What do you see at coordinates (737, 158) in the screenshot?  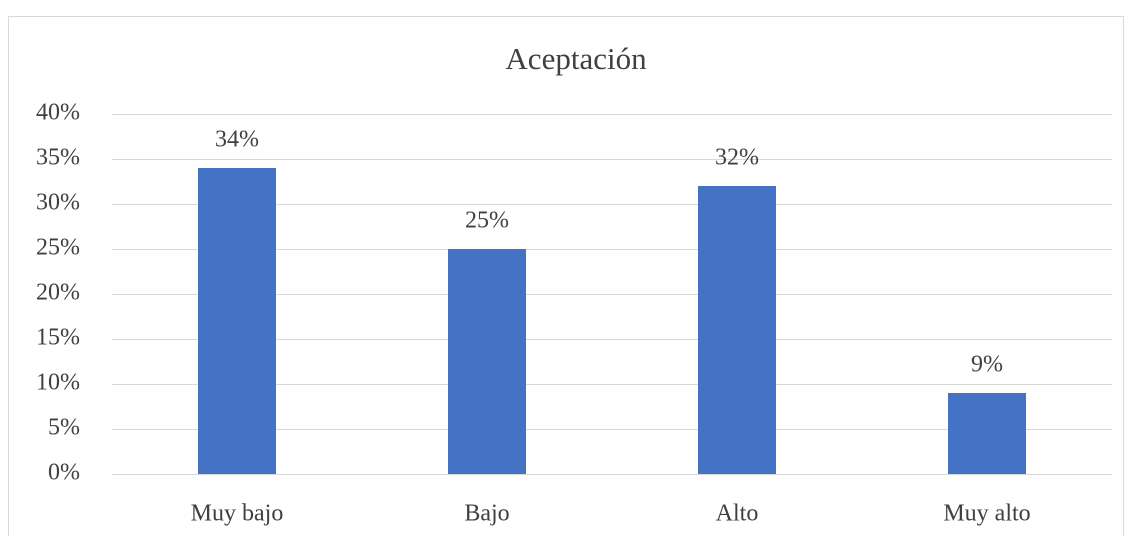 I see `data-label: 32%` at bounding box center [737, 158].